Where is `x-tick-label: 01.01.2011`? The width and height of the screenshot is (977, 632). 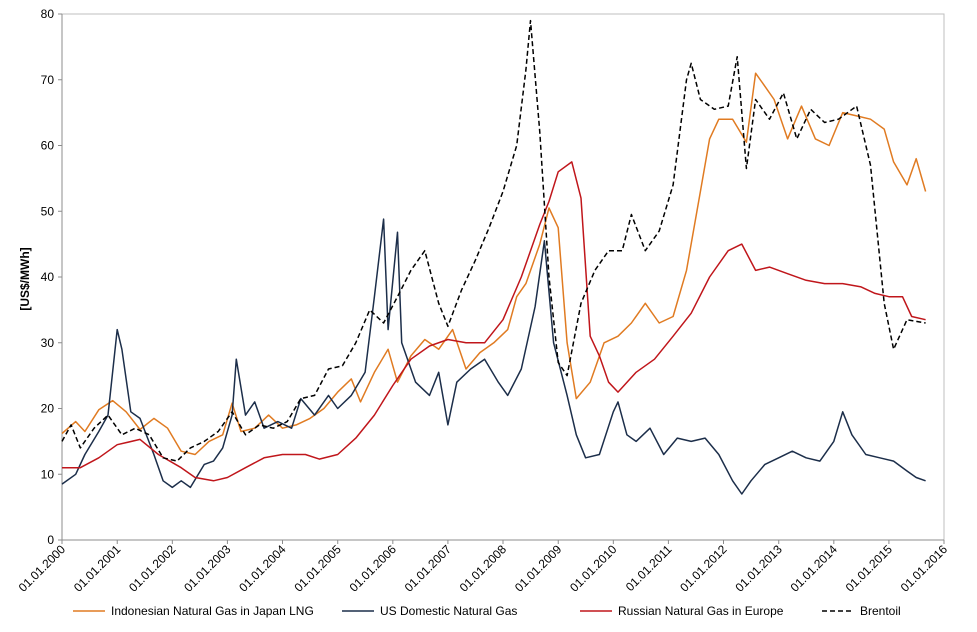 x-tick-label: 01.01.2011 is located at coordinates (649, 568).